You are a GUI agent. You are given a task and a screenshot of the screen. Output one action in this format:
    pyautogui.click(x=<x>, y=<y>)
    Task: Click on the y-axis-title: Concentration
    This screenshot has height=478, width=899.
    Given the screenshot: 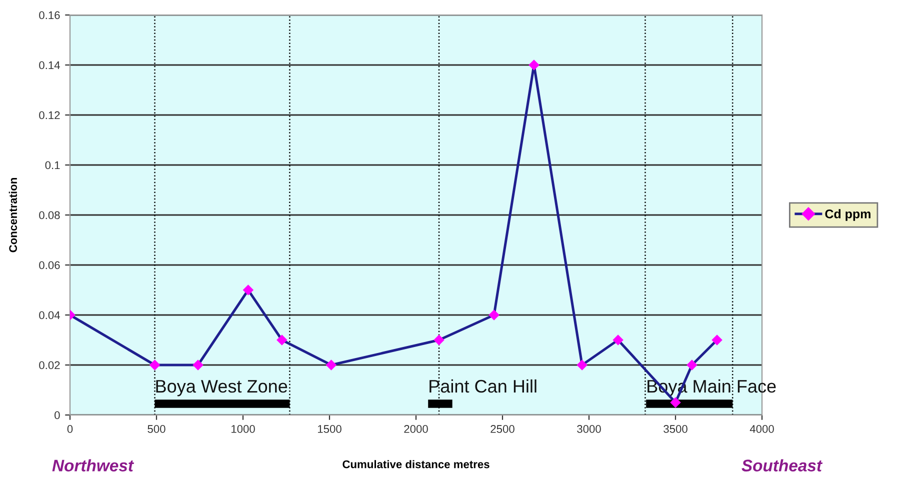 What is the action you would take?
    pyautogui.click(x=13, y=215)
    